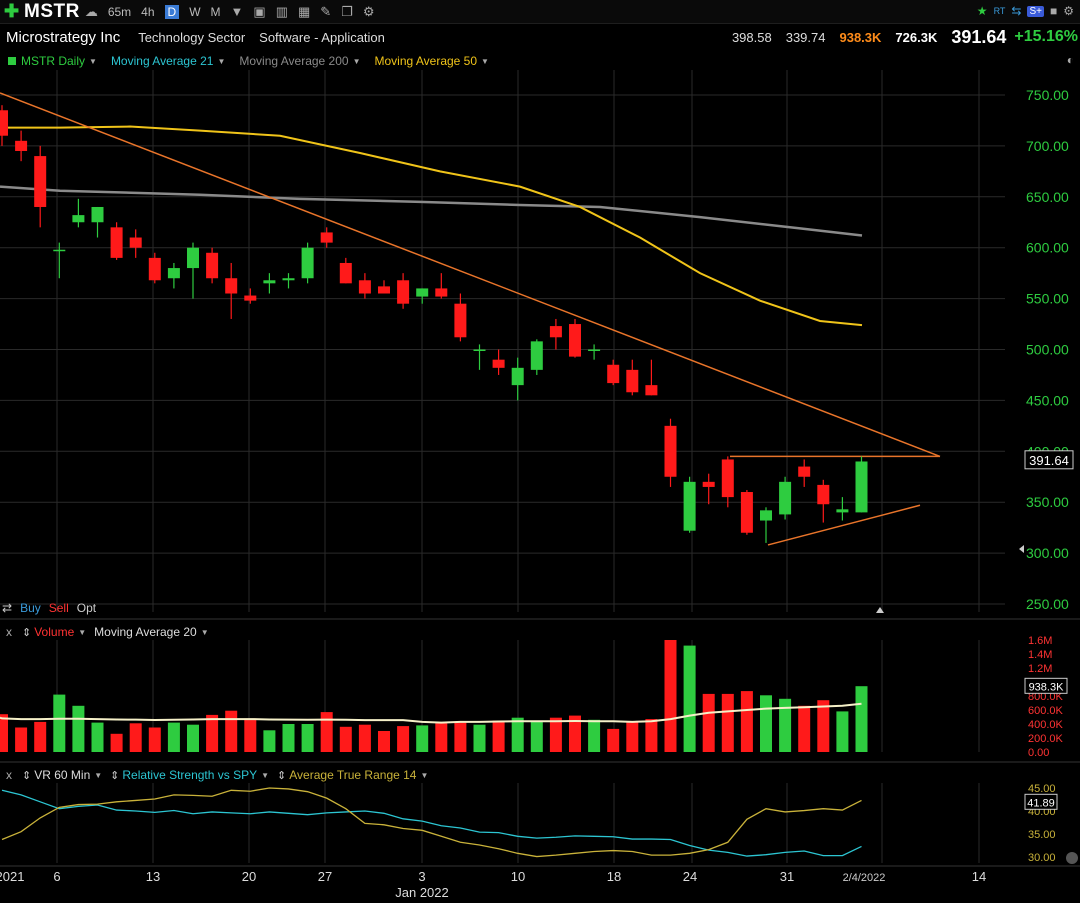 This screenshot has height=903, width=1080. What do you see at coordinates (215, 11) in the screenshot?
I see `interval-monthly: M` at bounding box center [215, 11].